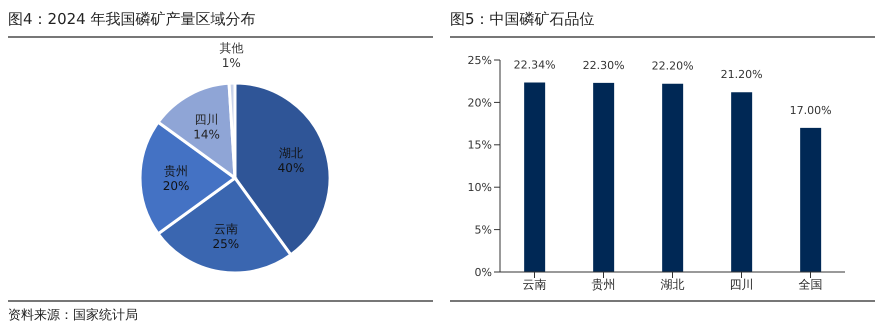 Image resolution: width=885 pixels, height=331 pixels. I want to click on slice-label: 其他, so click(231, 48).